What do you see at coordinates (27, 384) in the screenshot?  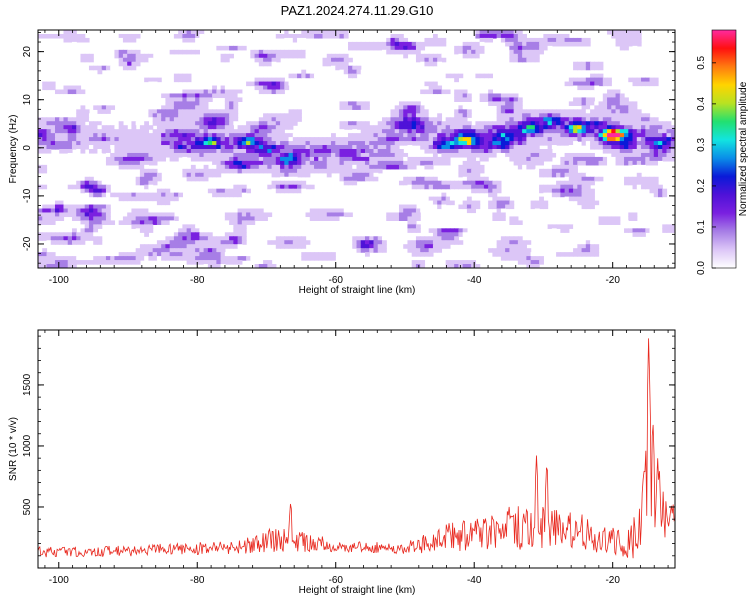 I see `y-tick-label: 1500` at bounding box center [27, 384].